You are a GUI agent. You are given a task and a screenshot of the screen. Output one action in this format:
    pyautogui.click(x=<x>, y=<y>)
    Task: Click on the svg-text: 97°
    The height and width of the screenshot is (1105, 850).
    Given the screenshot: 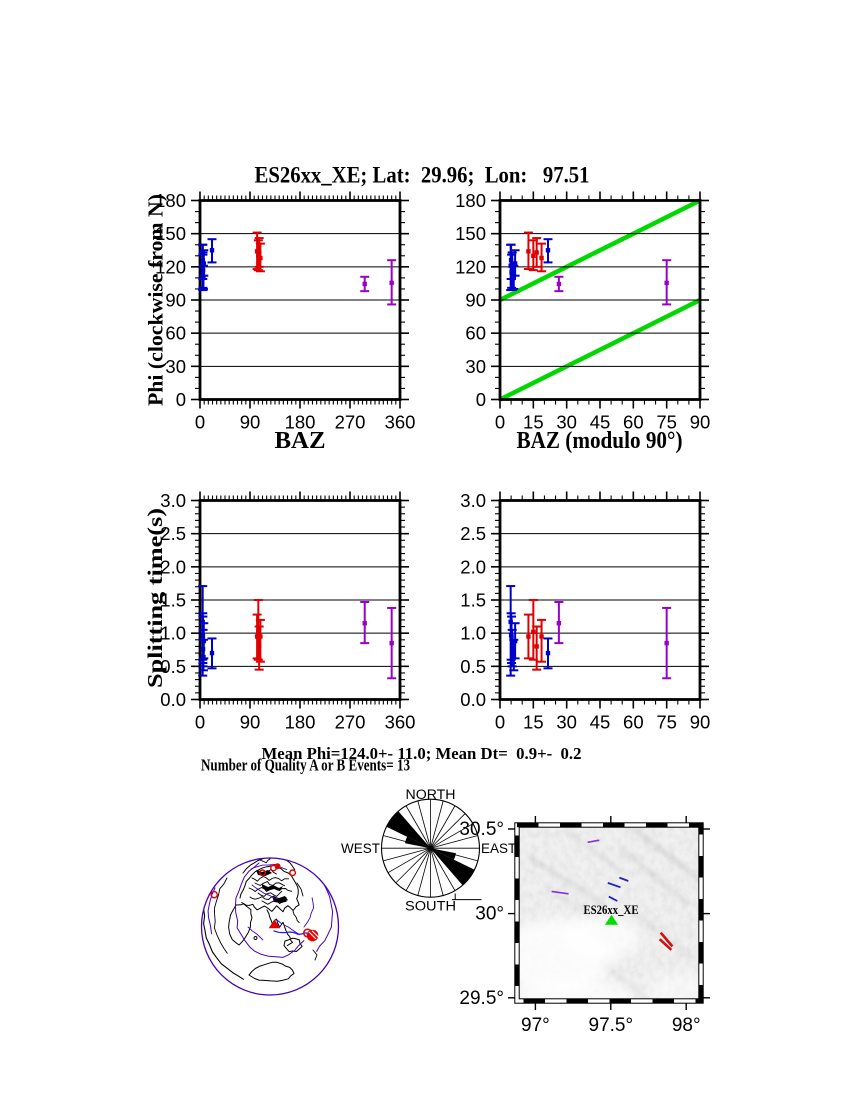 What is the action you would take?
    pyautogui.click(x=535, y=1025)
    